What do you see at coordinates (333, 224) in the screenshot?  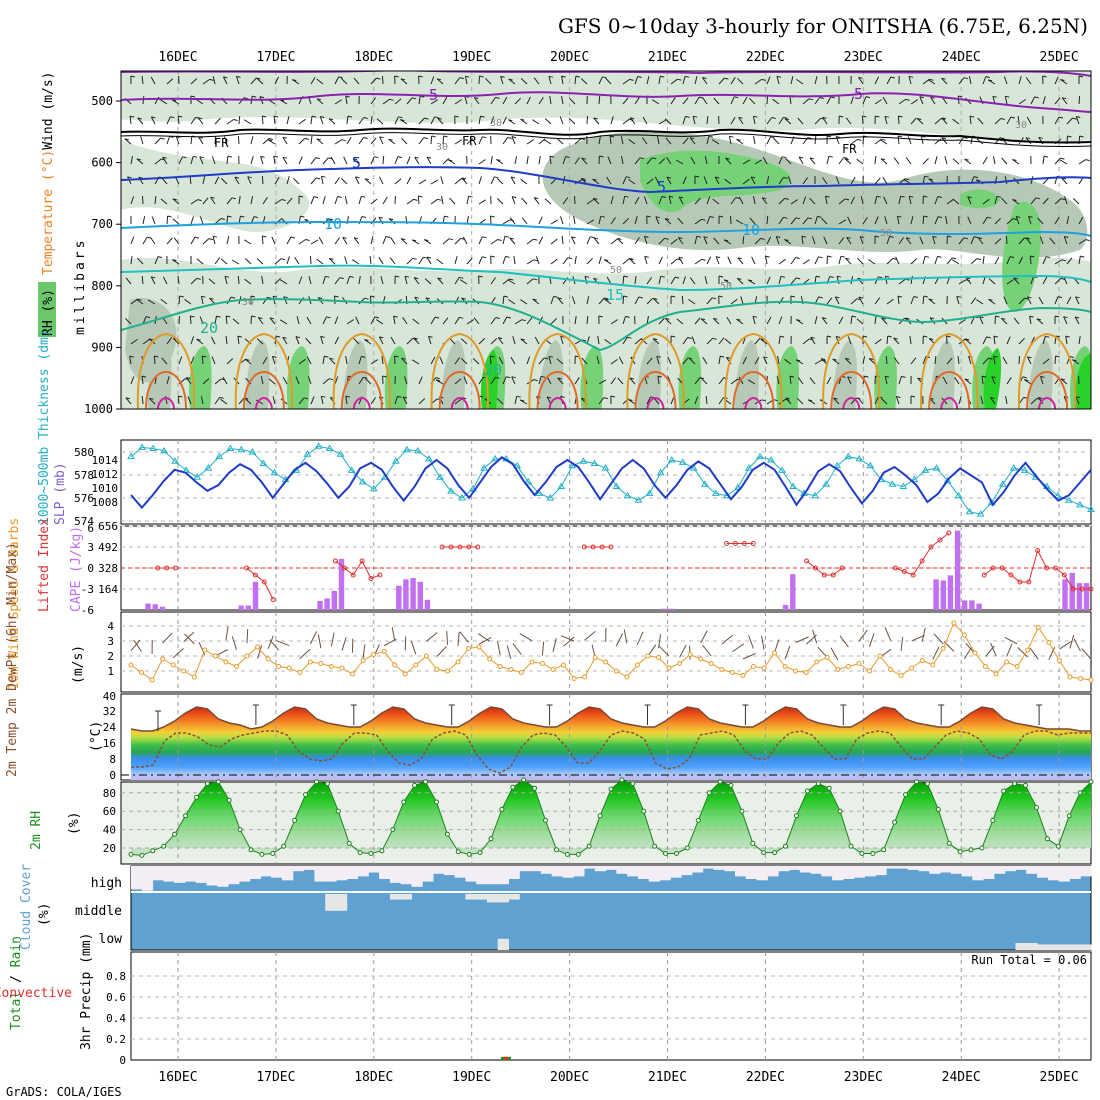 I see `isotherm-label-10: 10` at bounding box center [333, 224].